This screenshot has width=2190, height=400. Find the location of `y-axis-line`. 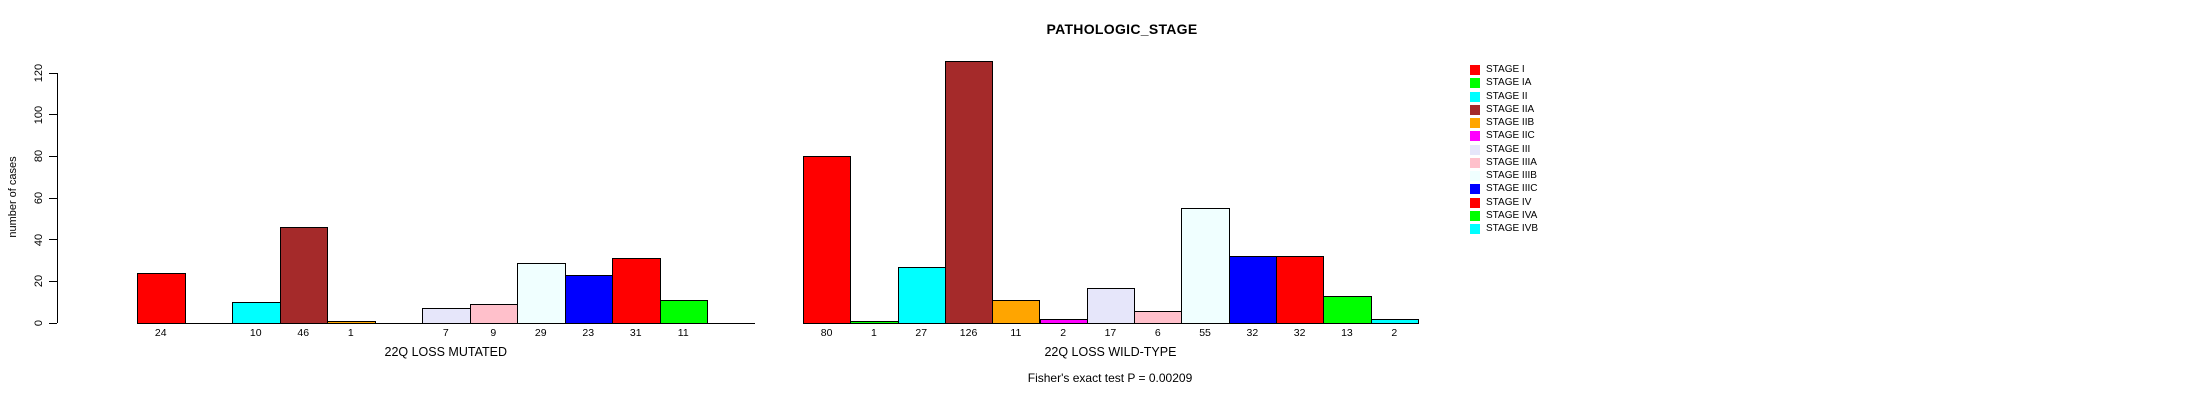

y-axis-line is located at coordinates (57, 198).